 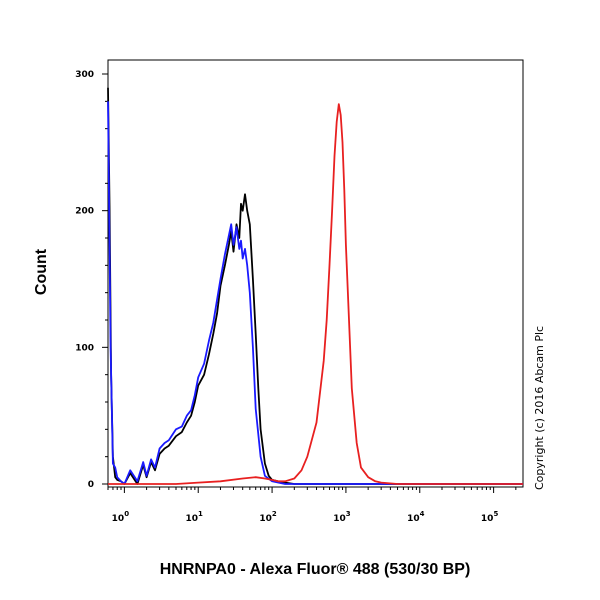 I want to click on y-tick-label: 200, so click(x=84, y=212).